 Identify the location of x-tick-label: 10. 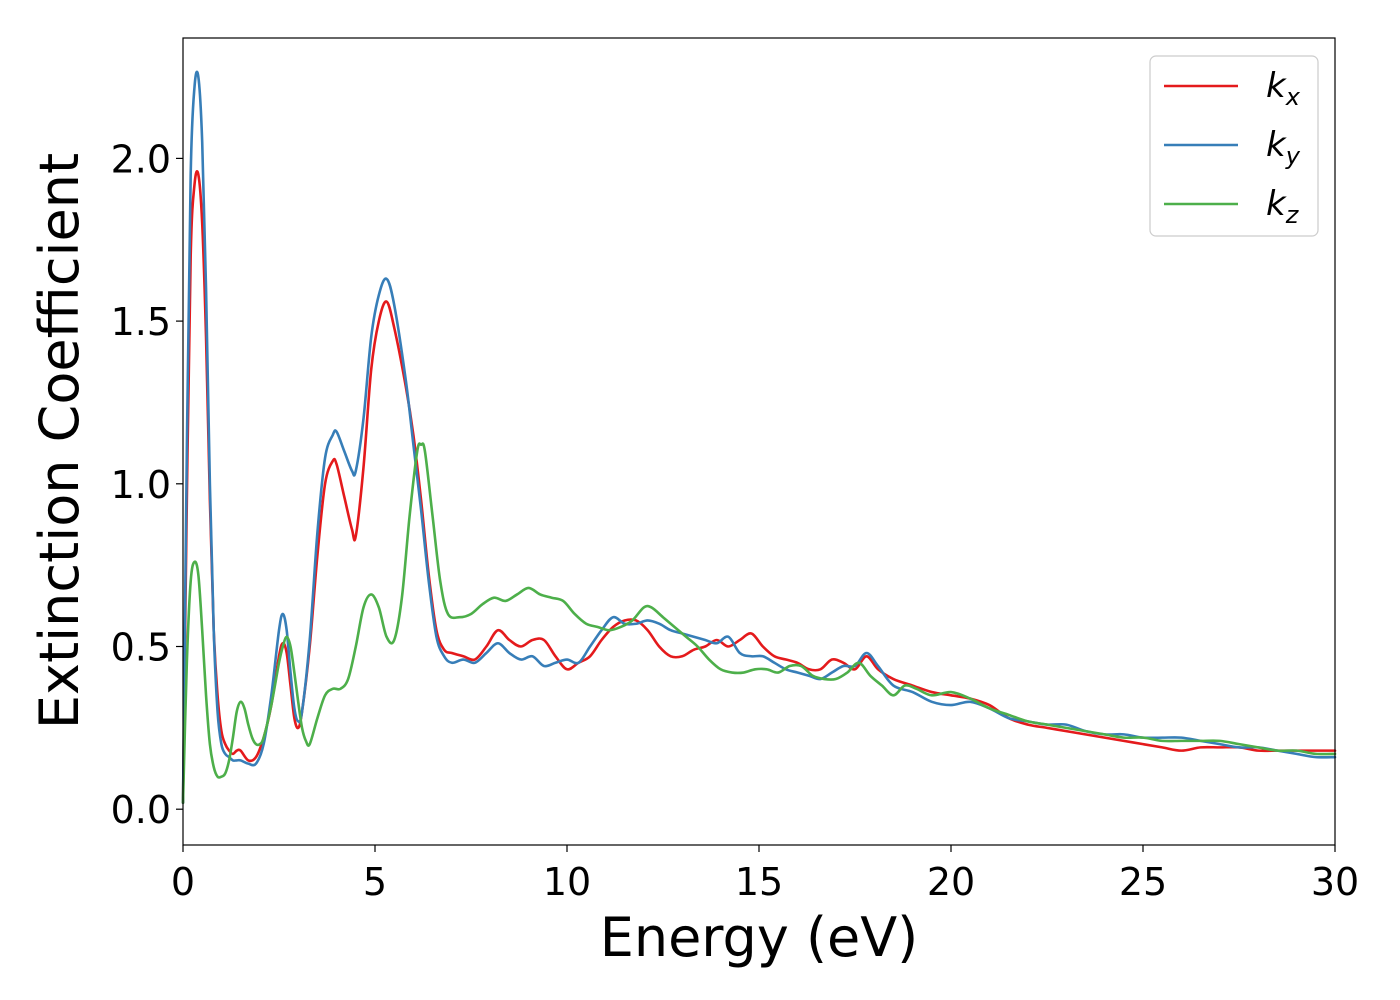
(567, 882).